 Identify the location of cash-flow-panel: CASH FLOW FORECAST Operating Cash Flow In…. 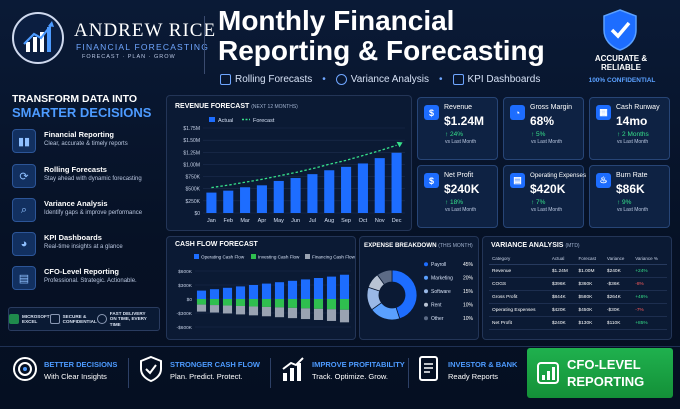
(261, 288).